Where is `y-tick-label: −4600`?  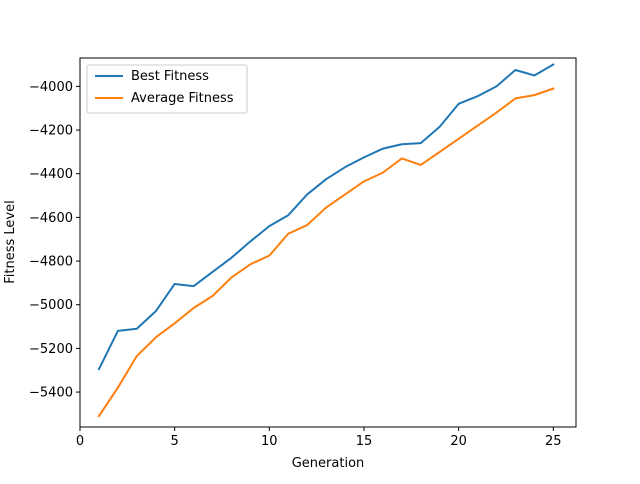 y-tick-label: −4600 is located at coordinates (51, 218).